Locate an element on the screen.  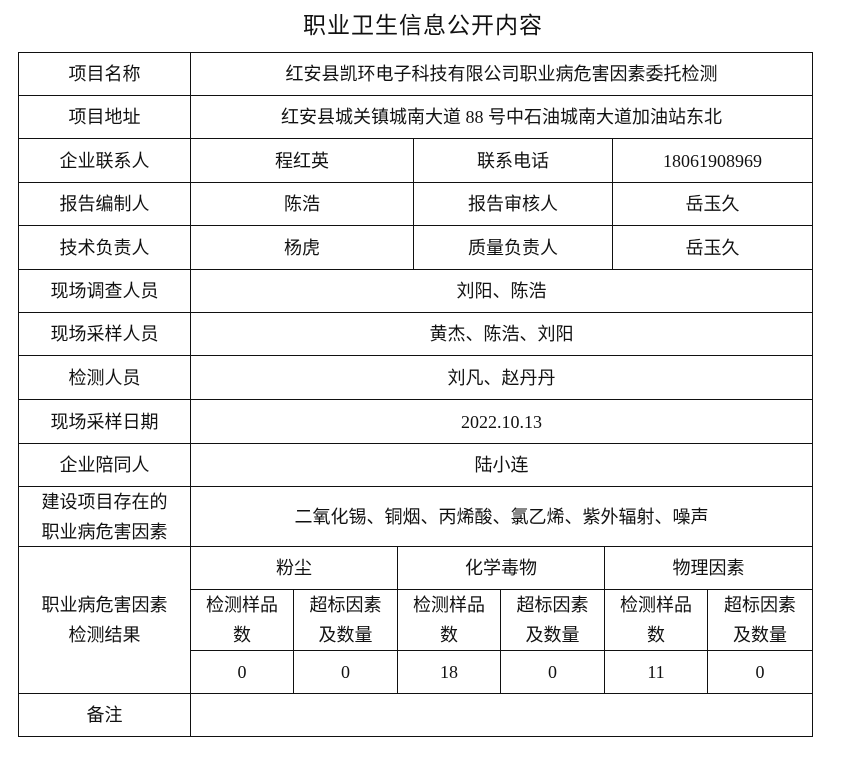
sampling-date-label: 现场采样日期 is located at coordinates (104, 421).